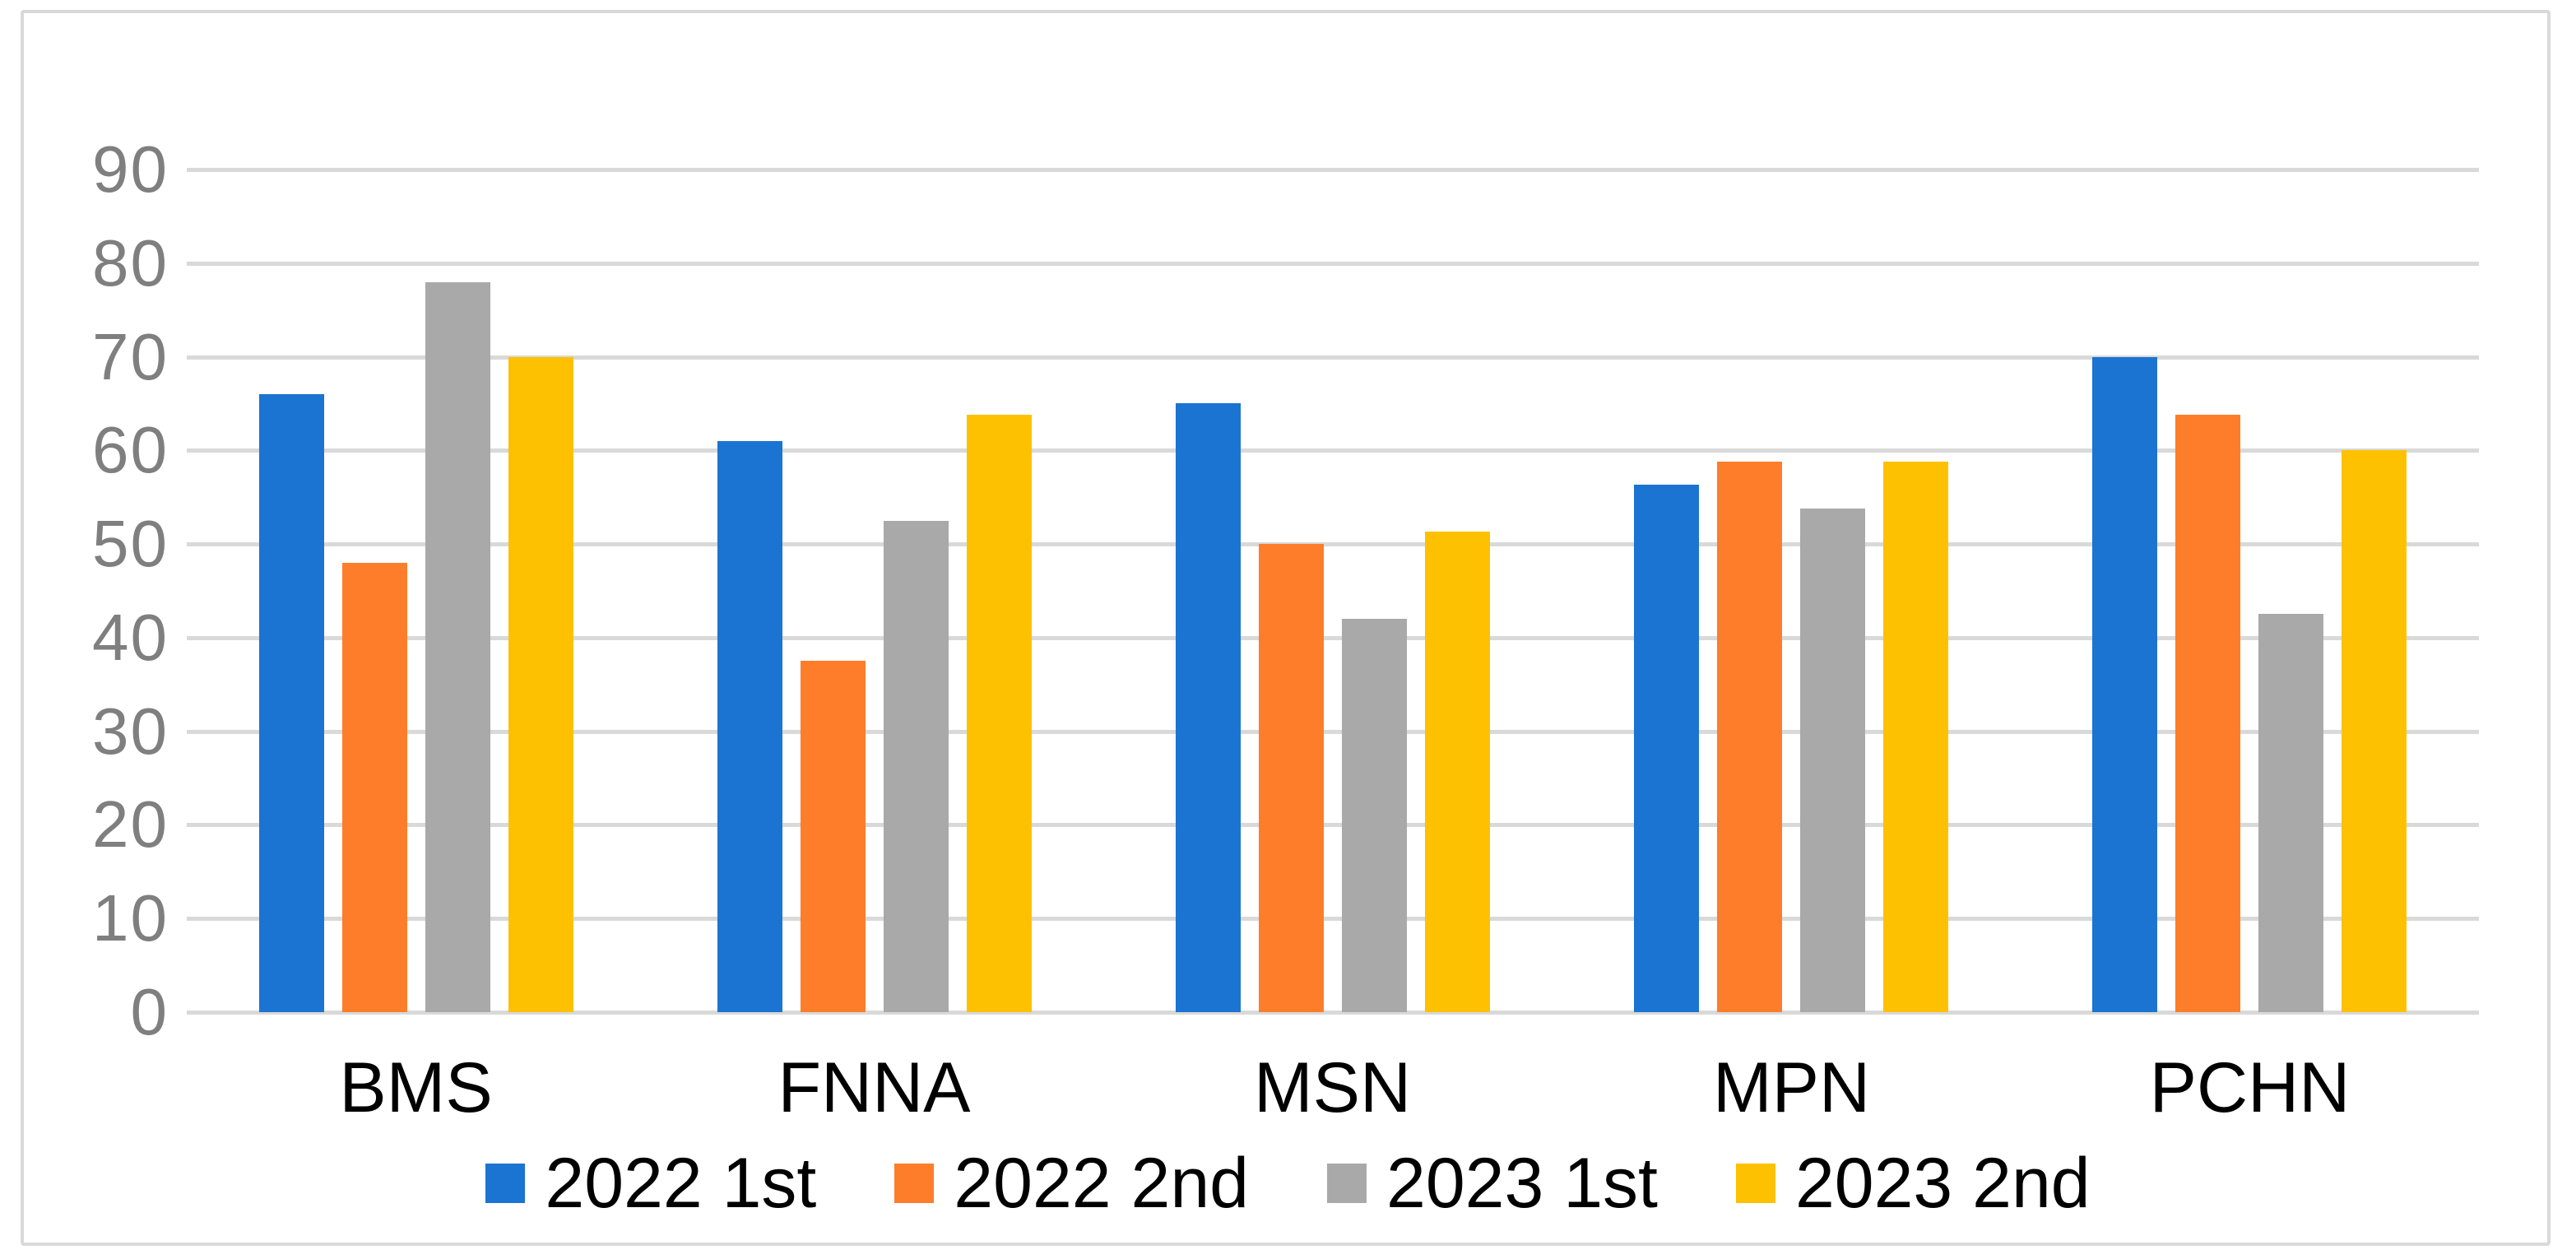 The height and width of the screenshot is (1259, 2576). Describe the element at coordinates (130, 263) in the screenshot. I see `y-tick-label: 80` at that location.